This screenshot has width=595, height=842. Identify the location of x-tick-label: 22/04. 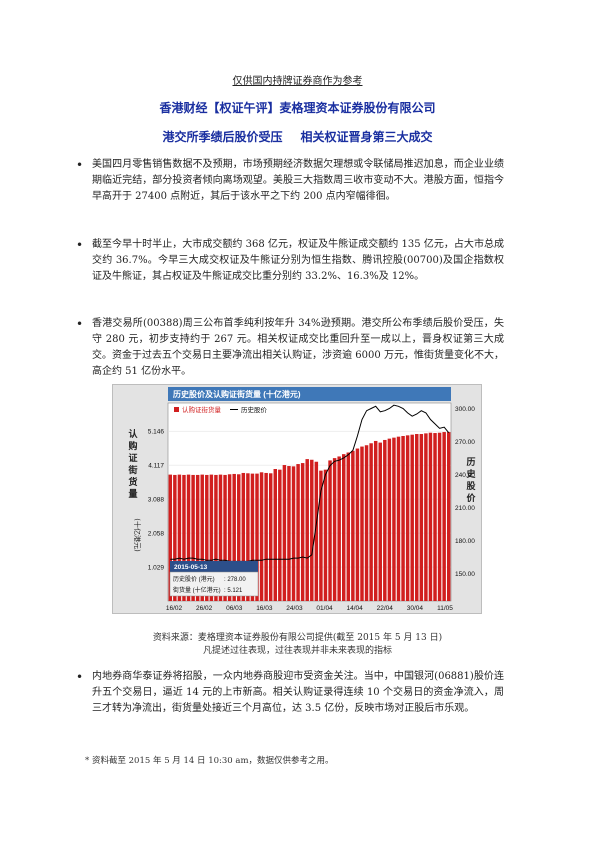
(385, 608).